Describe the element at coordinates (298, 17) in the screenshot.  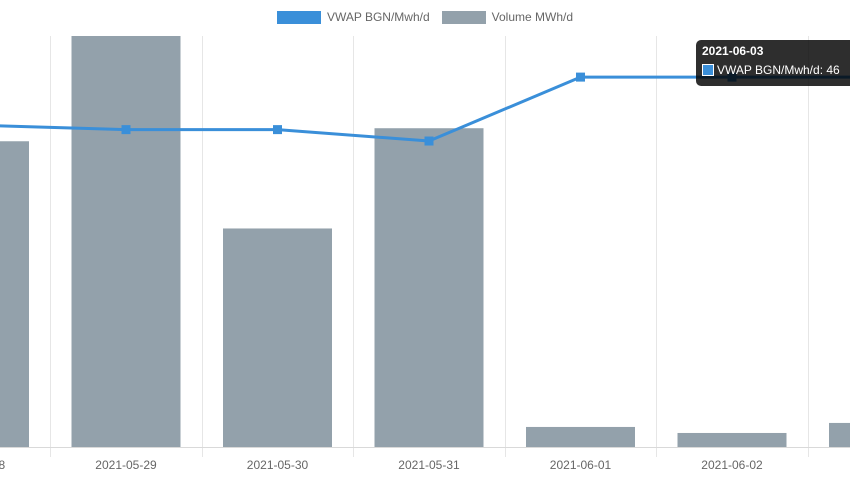
I see `legend-swatch-vwap` at that location.